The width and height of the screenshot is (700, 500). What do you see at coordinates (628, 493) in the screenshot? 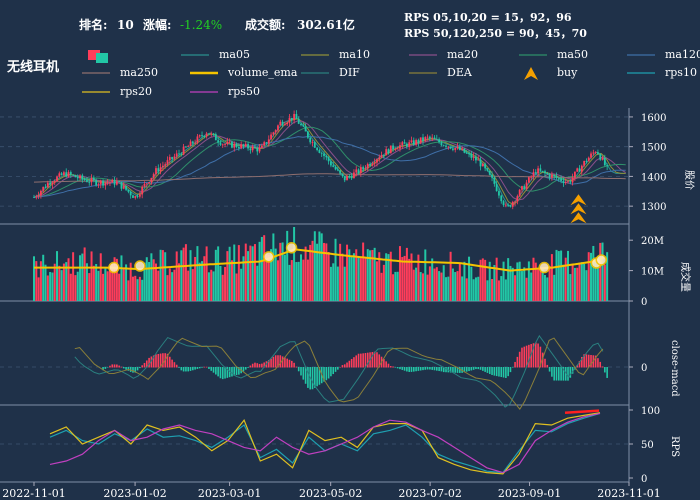
I see `x-tick-label: 2023-11-01` at bounding box center [628, 493].